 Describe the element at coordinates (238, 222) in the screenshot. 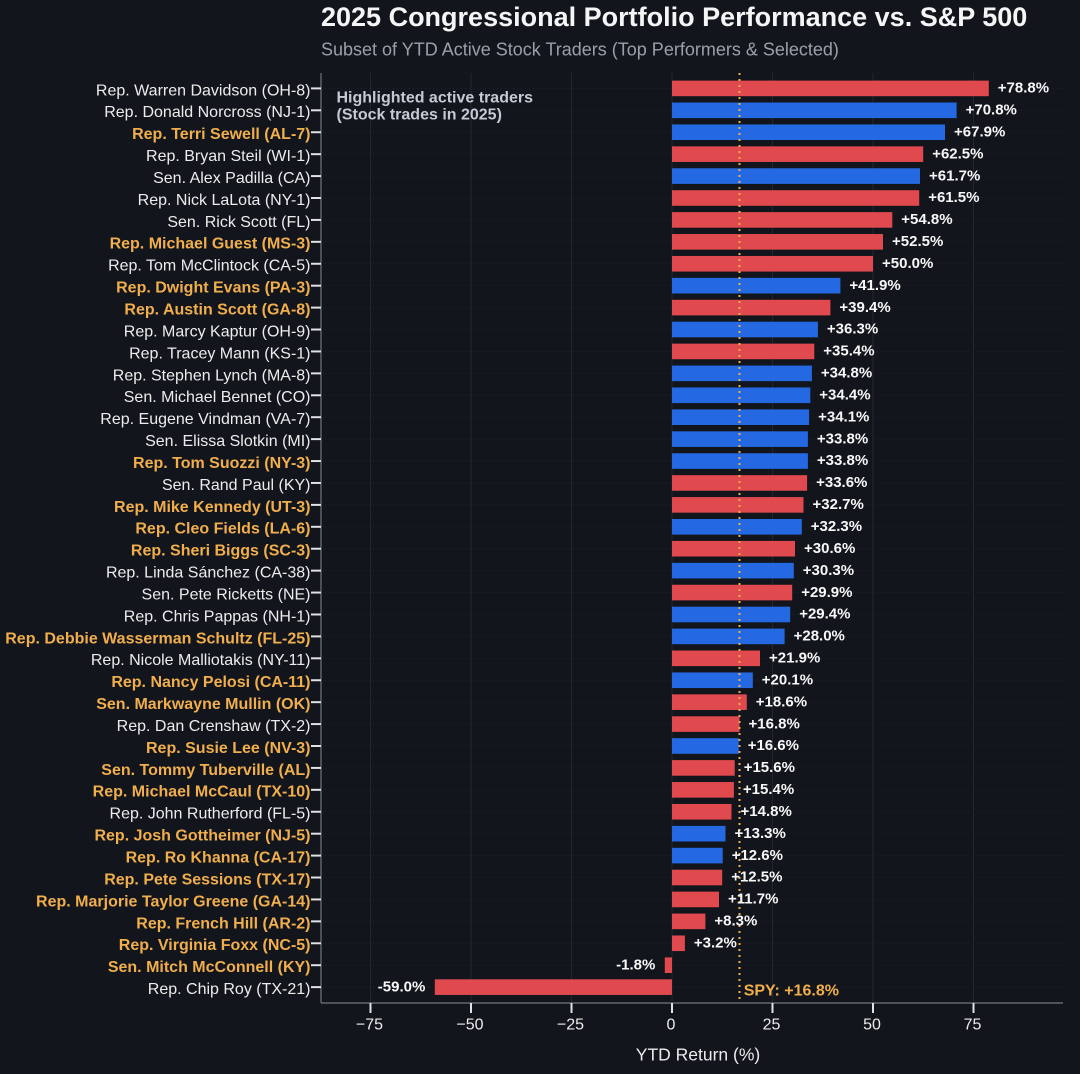

I see `svg-text: Sen. Rick Scott (FL)` at that location.